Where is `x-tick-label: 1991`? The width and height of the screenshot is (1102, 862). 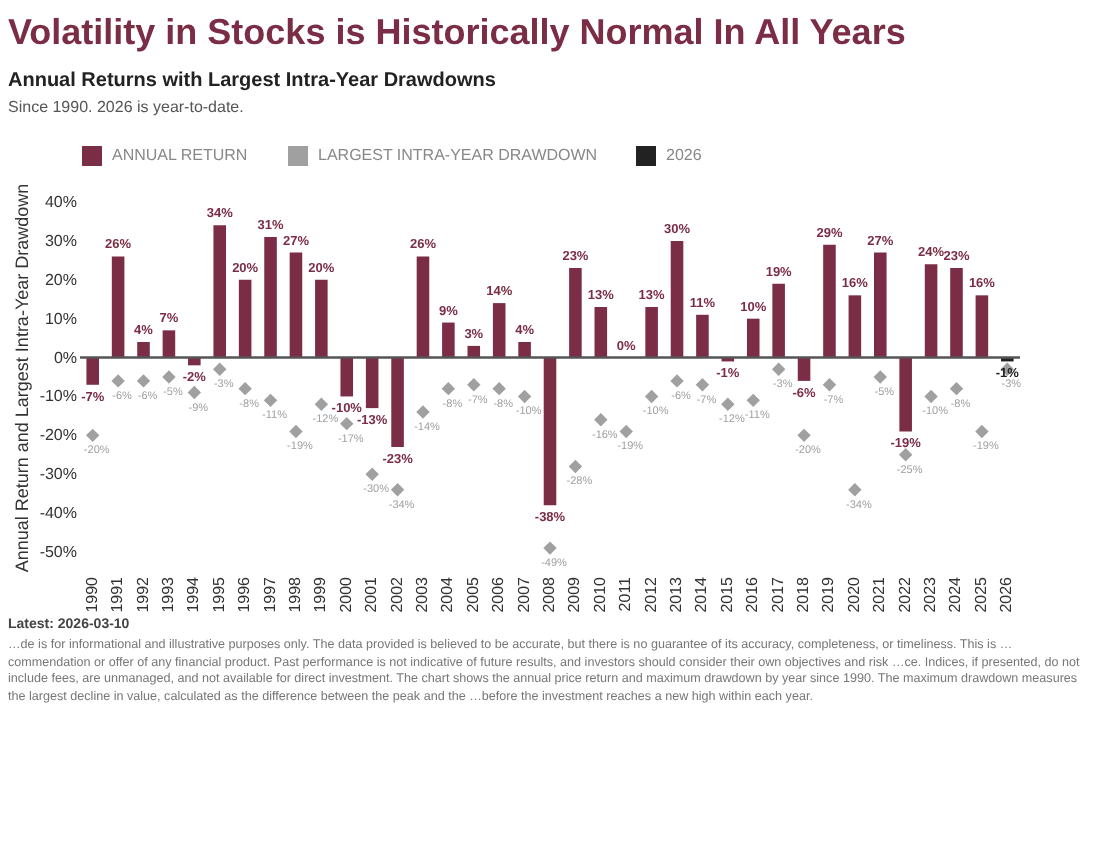
x-tick-label: 1991 is located at coordinates (117, 594).